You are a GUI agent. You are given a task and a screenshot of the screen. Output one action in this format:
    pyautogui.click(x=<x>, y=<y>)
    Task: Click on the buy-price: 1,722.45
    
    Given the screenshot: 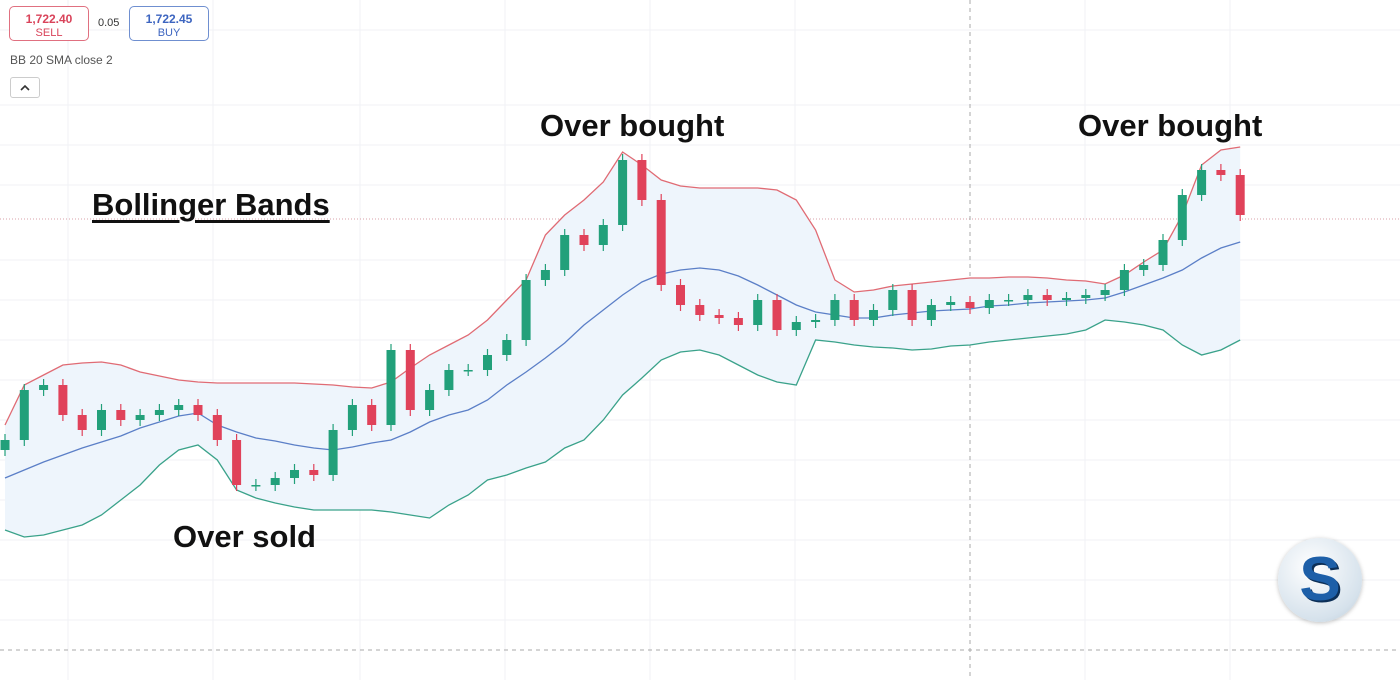 What is the action you would take?
    pyautogui.click(x=169, y=19)
    